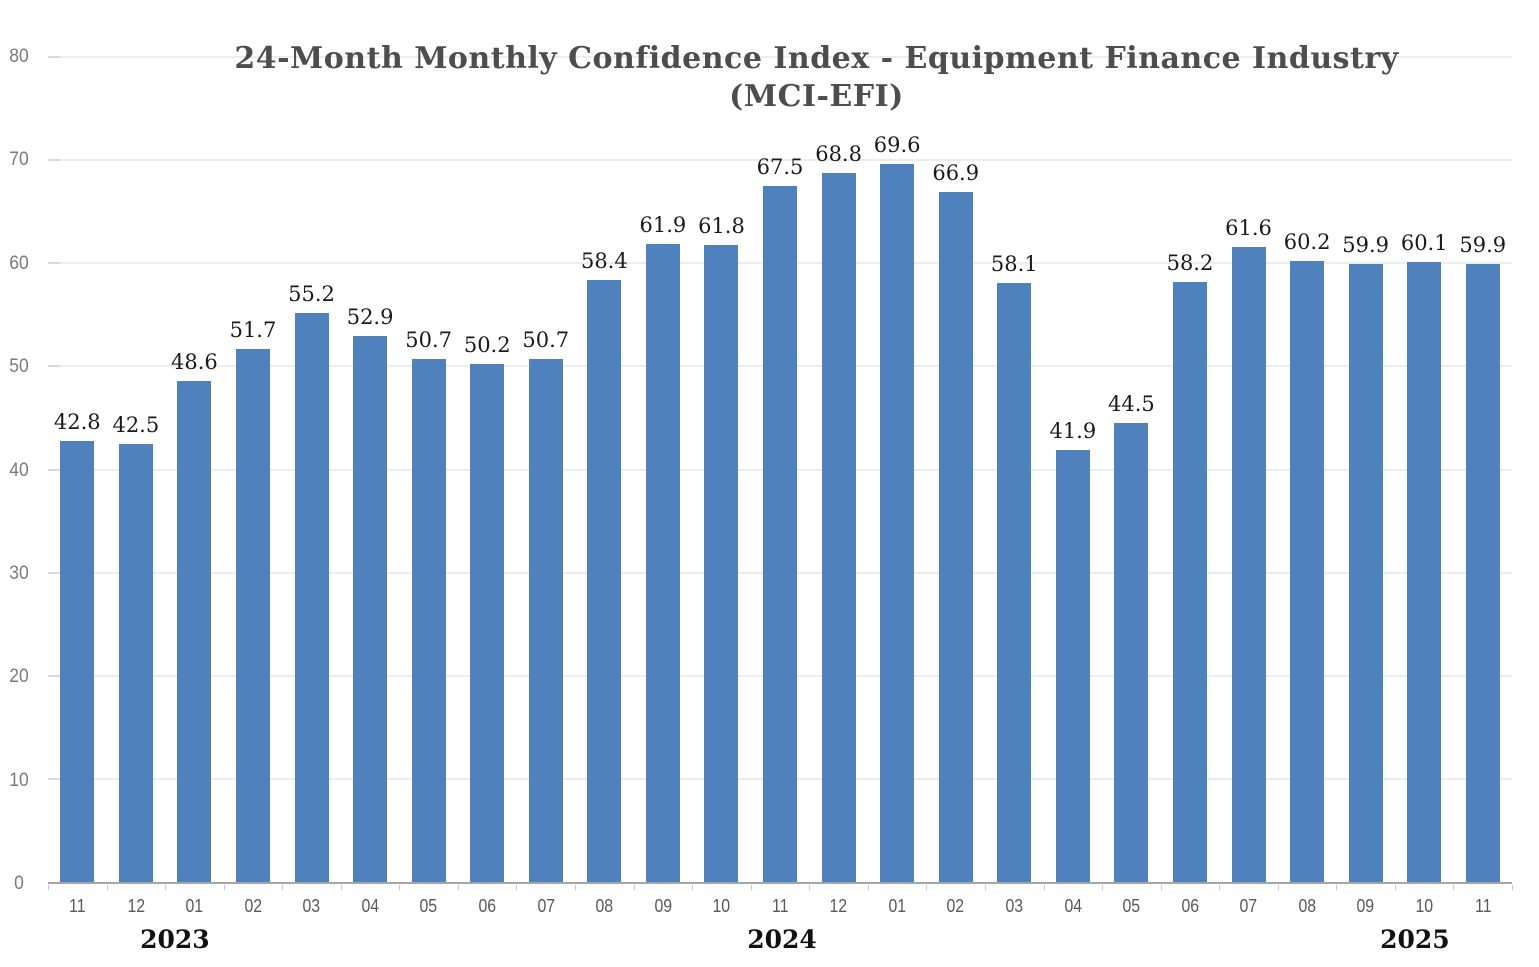 This screenshot has height=967, width=1539. I want to click on bar-slot: 52.9, so click(370, 469).